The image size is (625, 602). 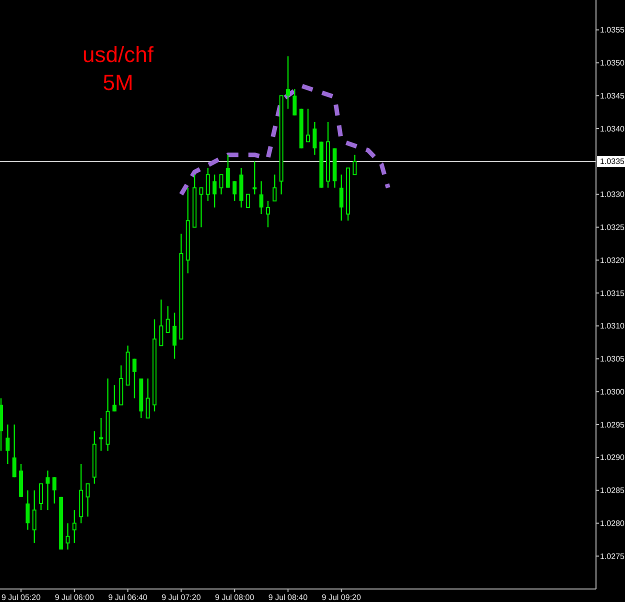 I want to click on text: 5M, so click(x=118, y=82).